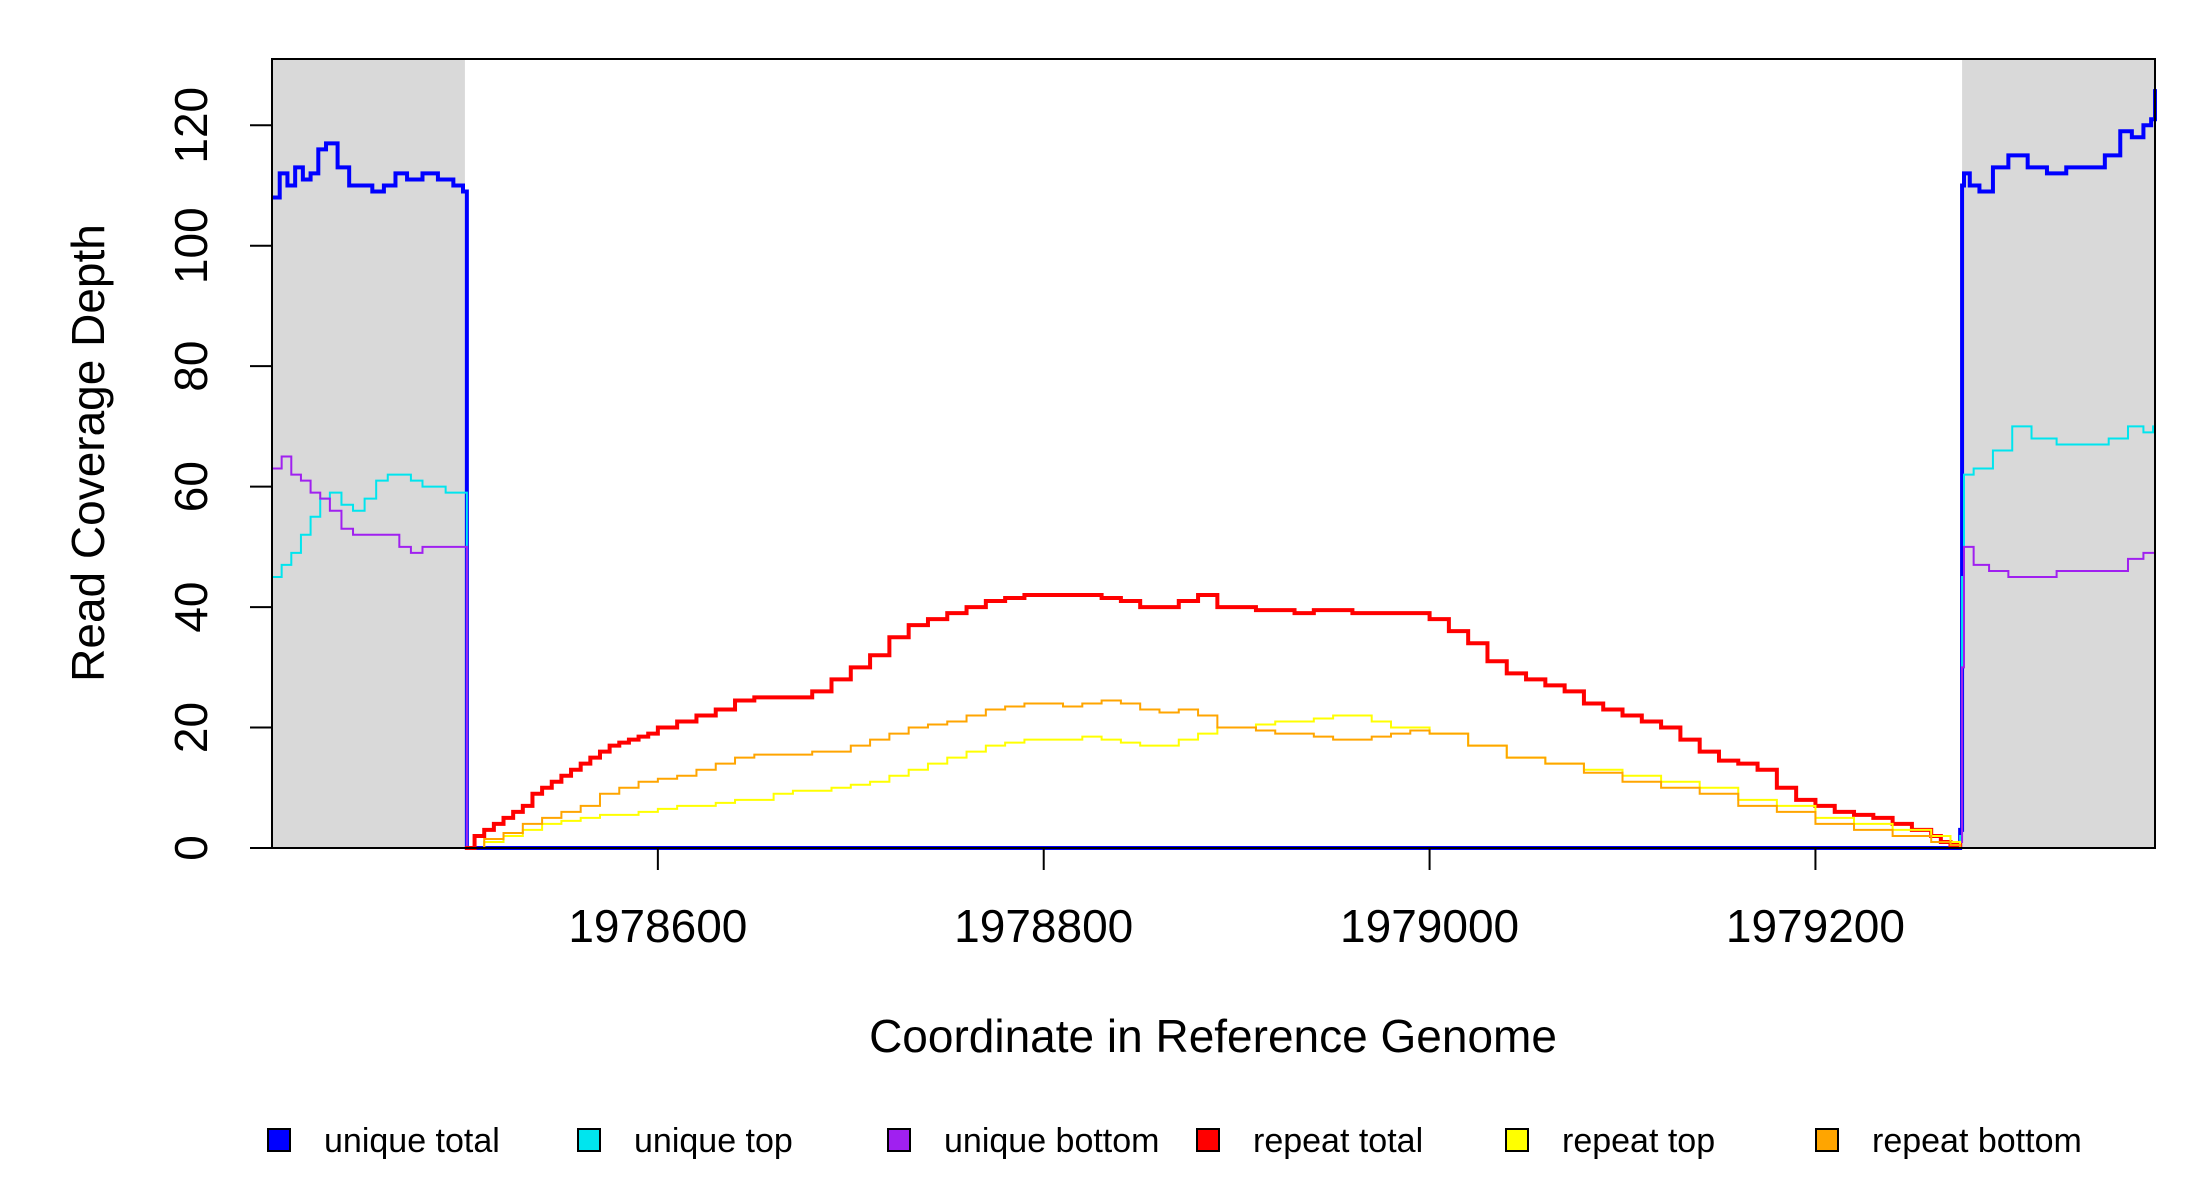 This screenshot has width=2200, height=1200. Describe the element at coordinates (1236, 899) in the screenshot. I see `x-axis: 1978600 1978800 1979000 1979200` at that location.